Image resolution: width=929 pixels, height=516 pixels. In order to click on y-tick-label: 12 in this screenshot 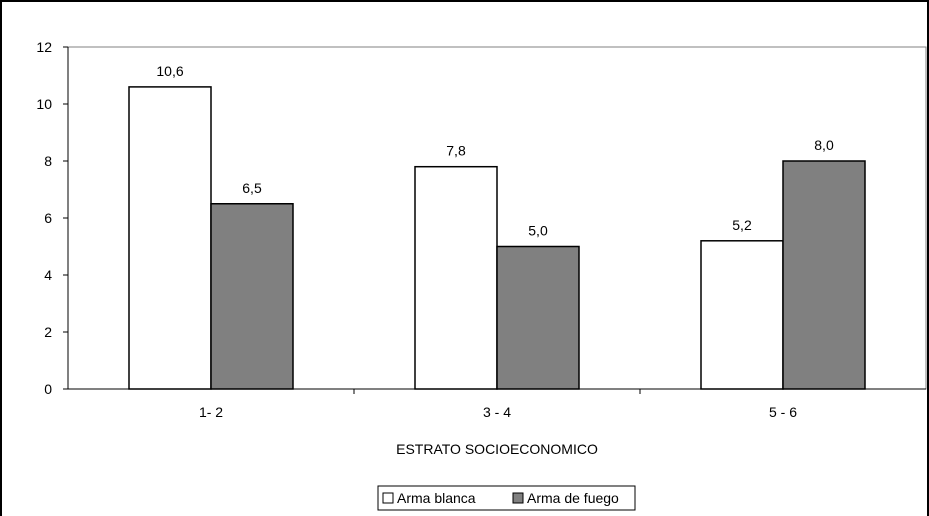, I will do `click(44, 47)`.